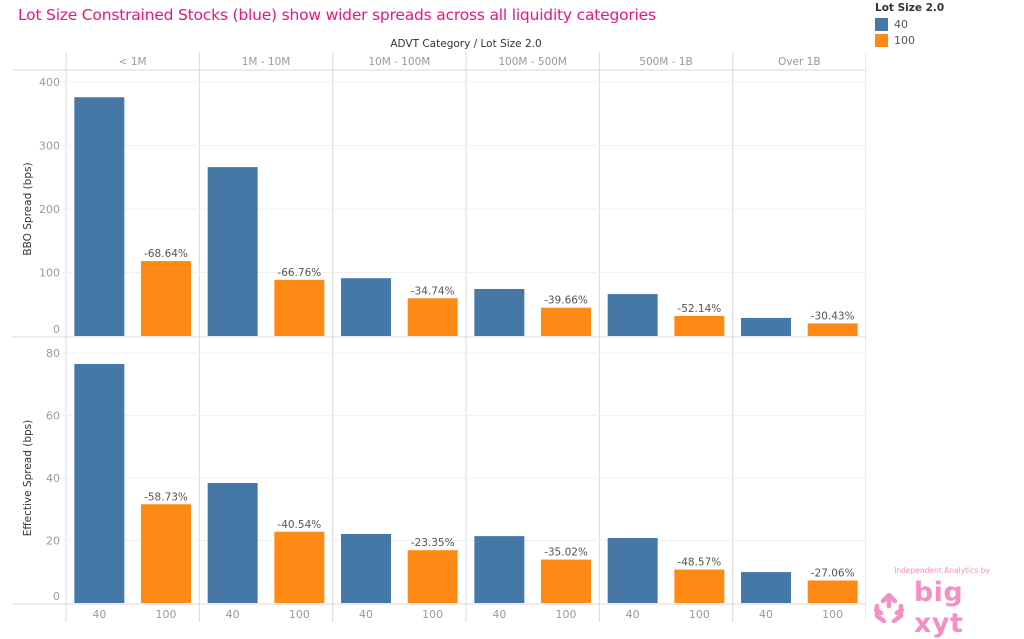  What do you see at coordinates (665, 62) in the screenshot?
I see `category-header: 500M - 1B` at bounding box center [665, 62].